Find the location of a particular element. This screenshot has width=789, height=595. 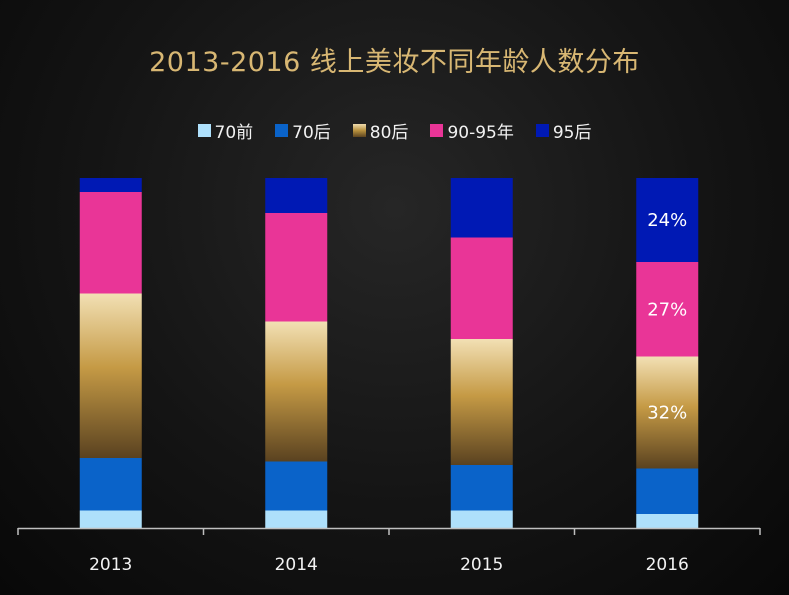

data-label-2016-1: 27% is located at coordinates (667, 309).